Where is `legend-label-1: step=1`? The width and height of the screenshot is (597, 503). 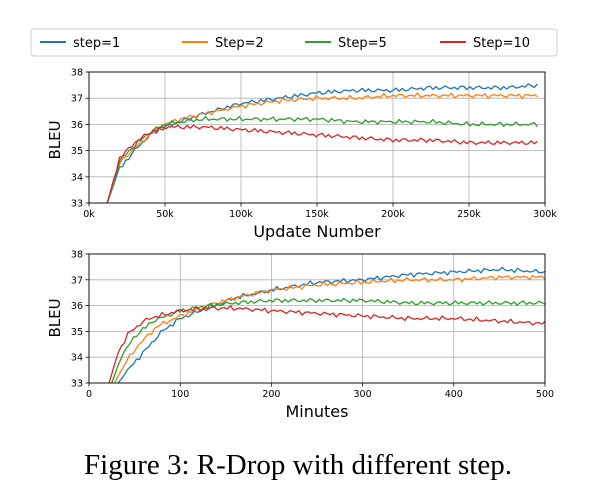 legend-label-1: step=1 is located at coordinates (96, 43).